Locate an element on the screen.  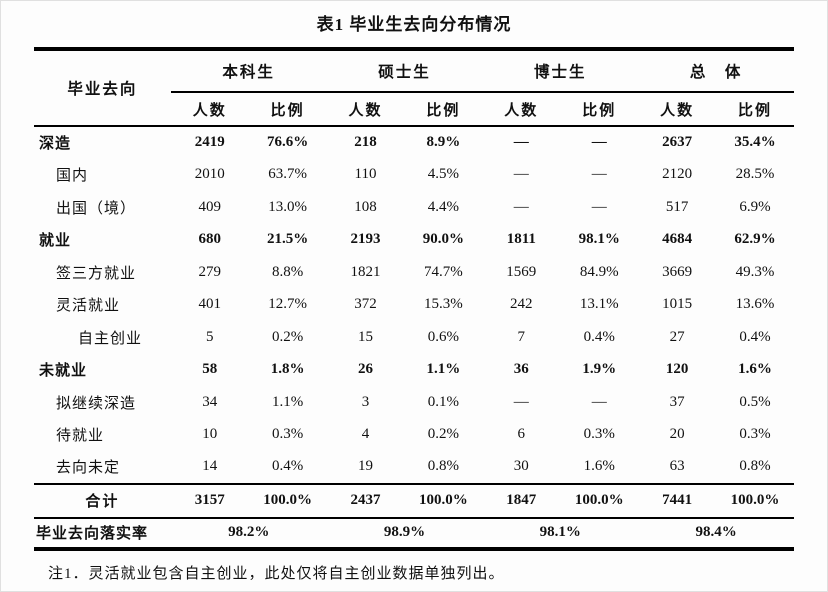
cell-value: 76.6% is located at coordinates (288, 142).